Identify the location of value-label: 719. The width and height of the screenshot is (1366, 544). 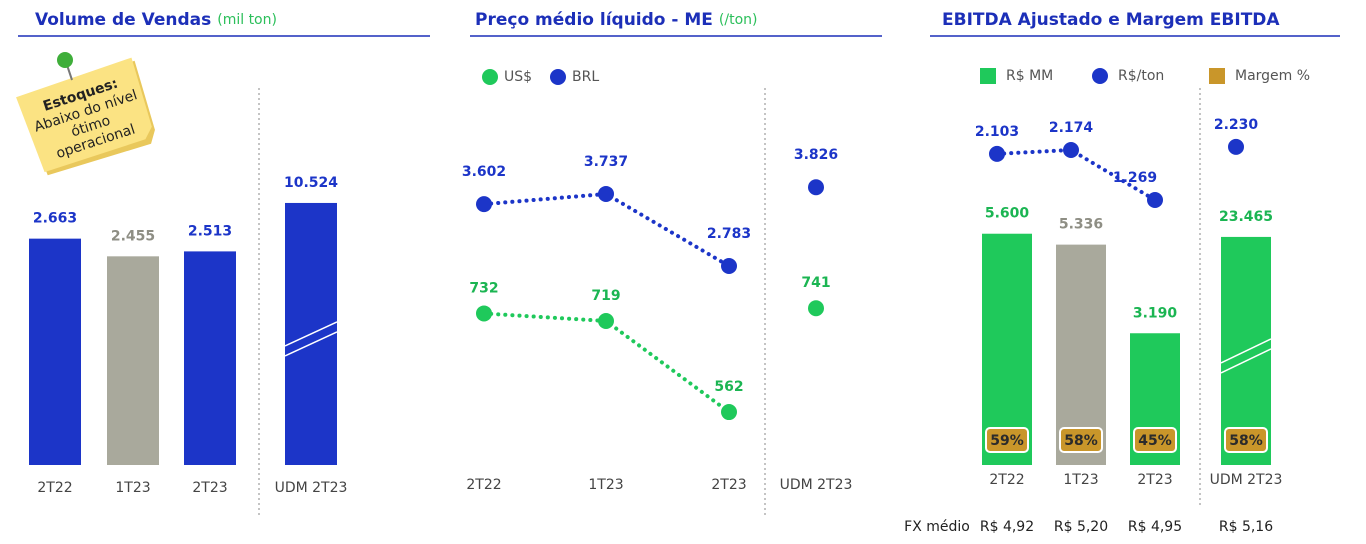
(605, 296).